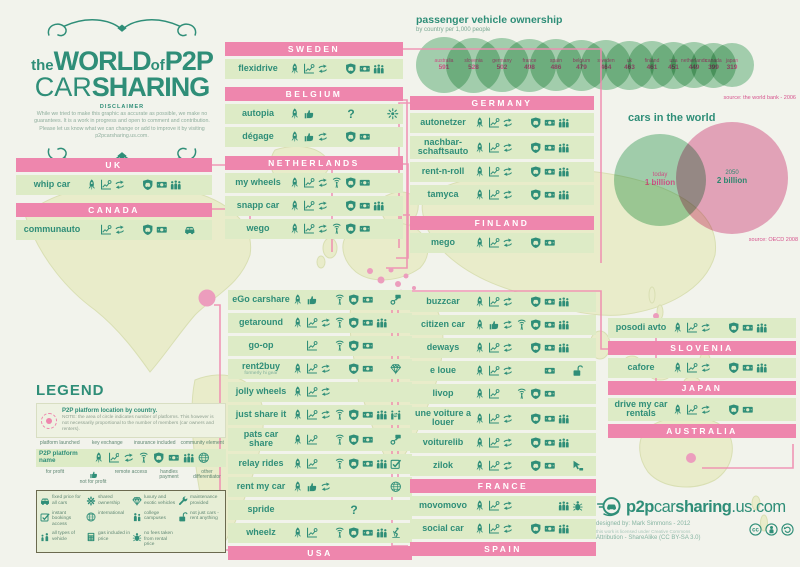  I want to click on legend-row-label: P2P platform name, so click(58, 456).